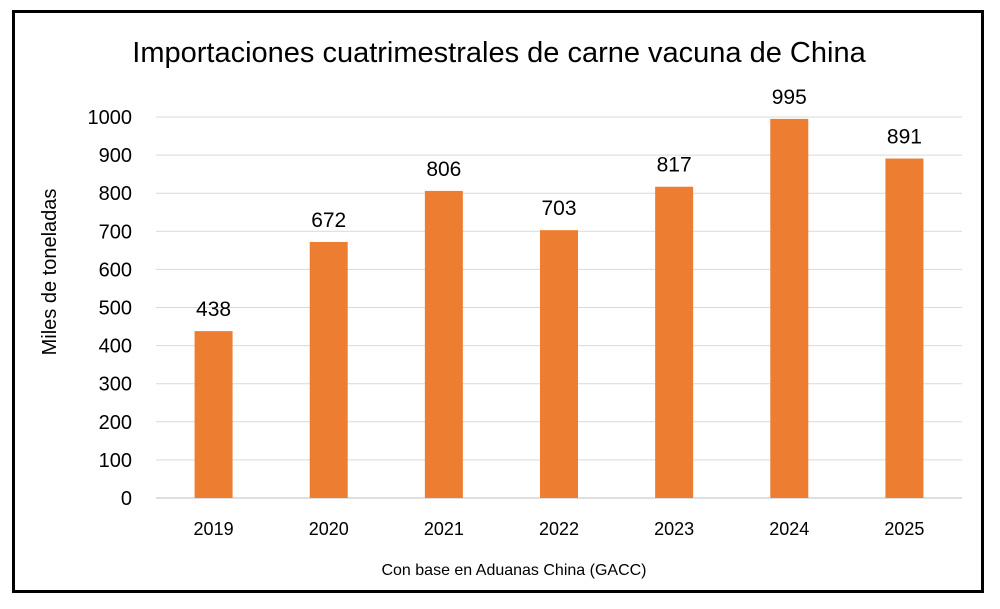 This screenshot has width=1000, height=609. What do you see at coordinates (110, 118) in the screenshot?
I see `y-tick-label: 1000` at bounding box center [110, 118].